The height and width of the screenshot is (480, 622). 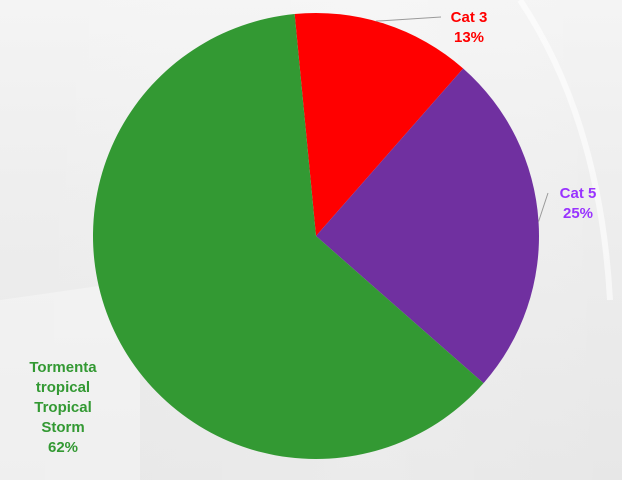 I want to click on data-label-cat-3: Cat 3 13%, so click(x=469, y=27).